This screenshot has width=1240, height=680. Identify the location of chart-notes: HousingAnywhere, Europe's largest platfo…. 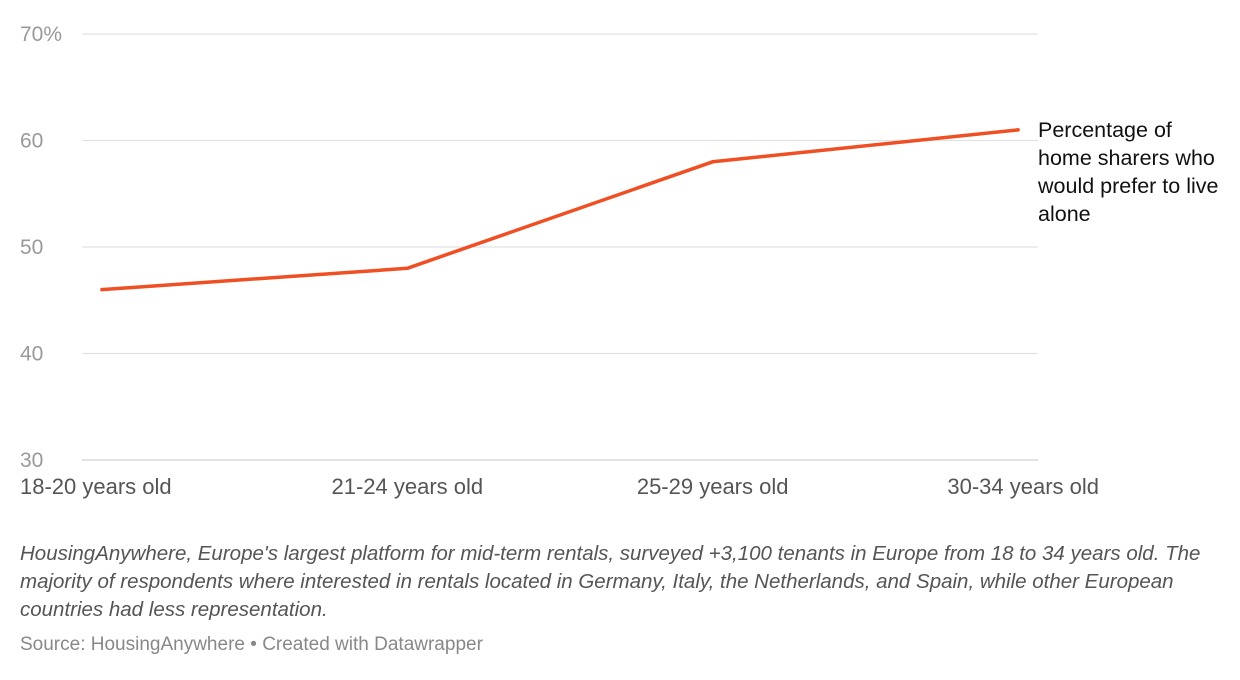
(610, 581).